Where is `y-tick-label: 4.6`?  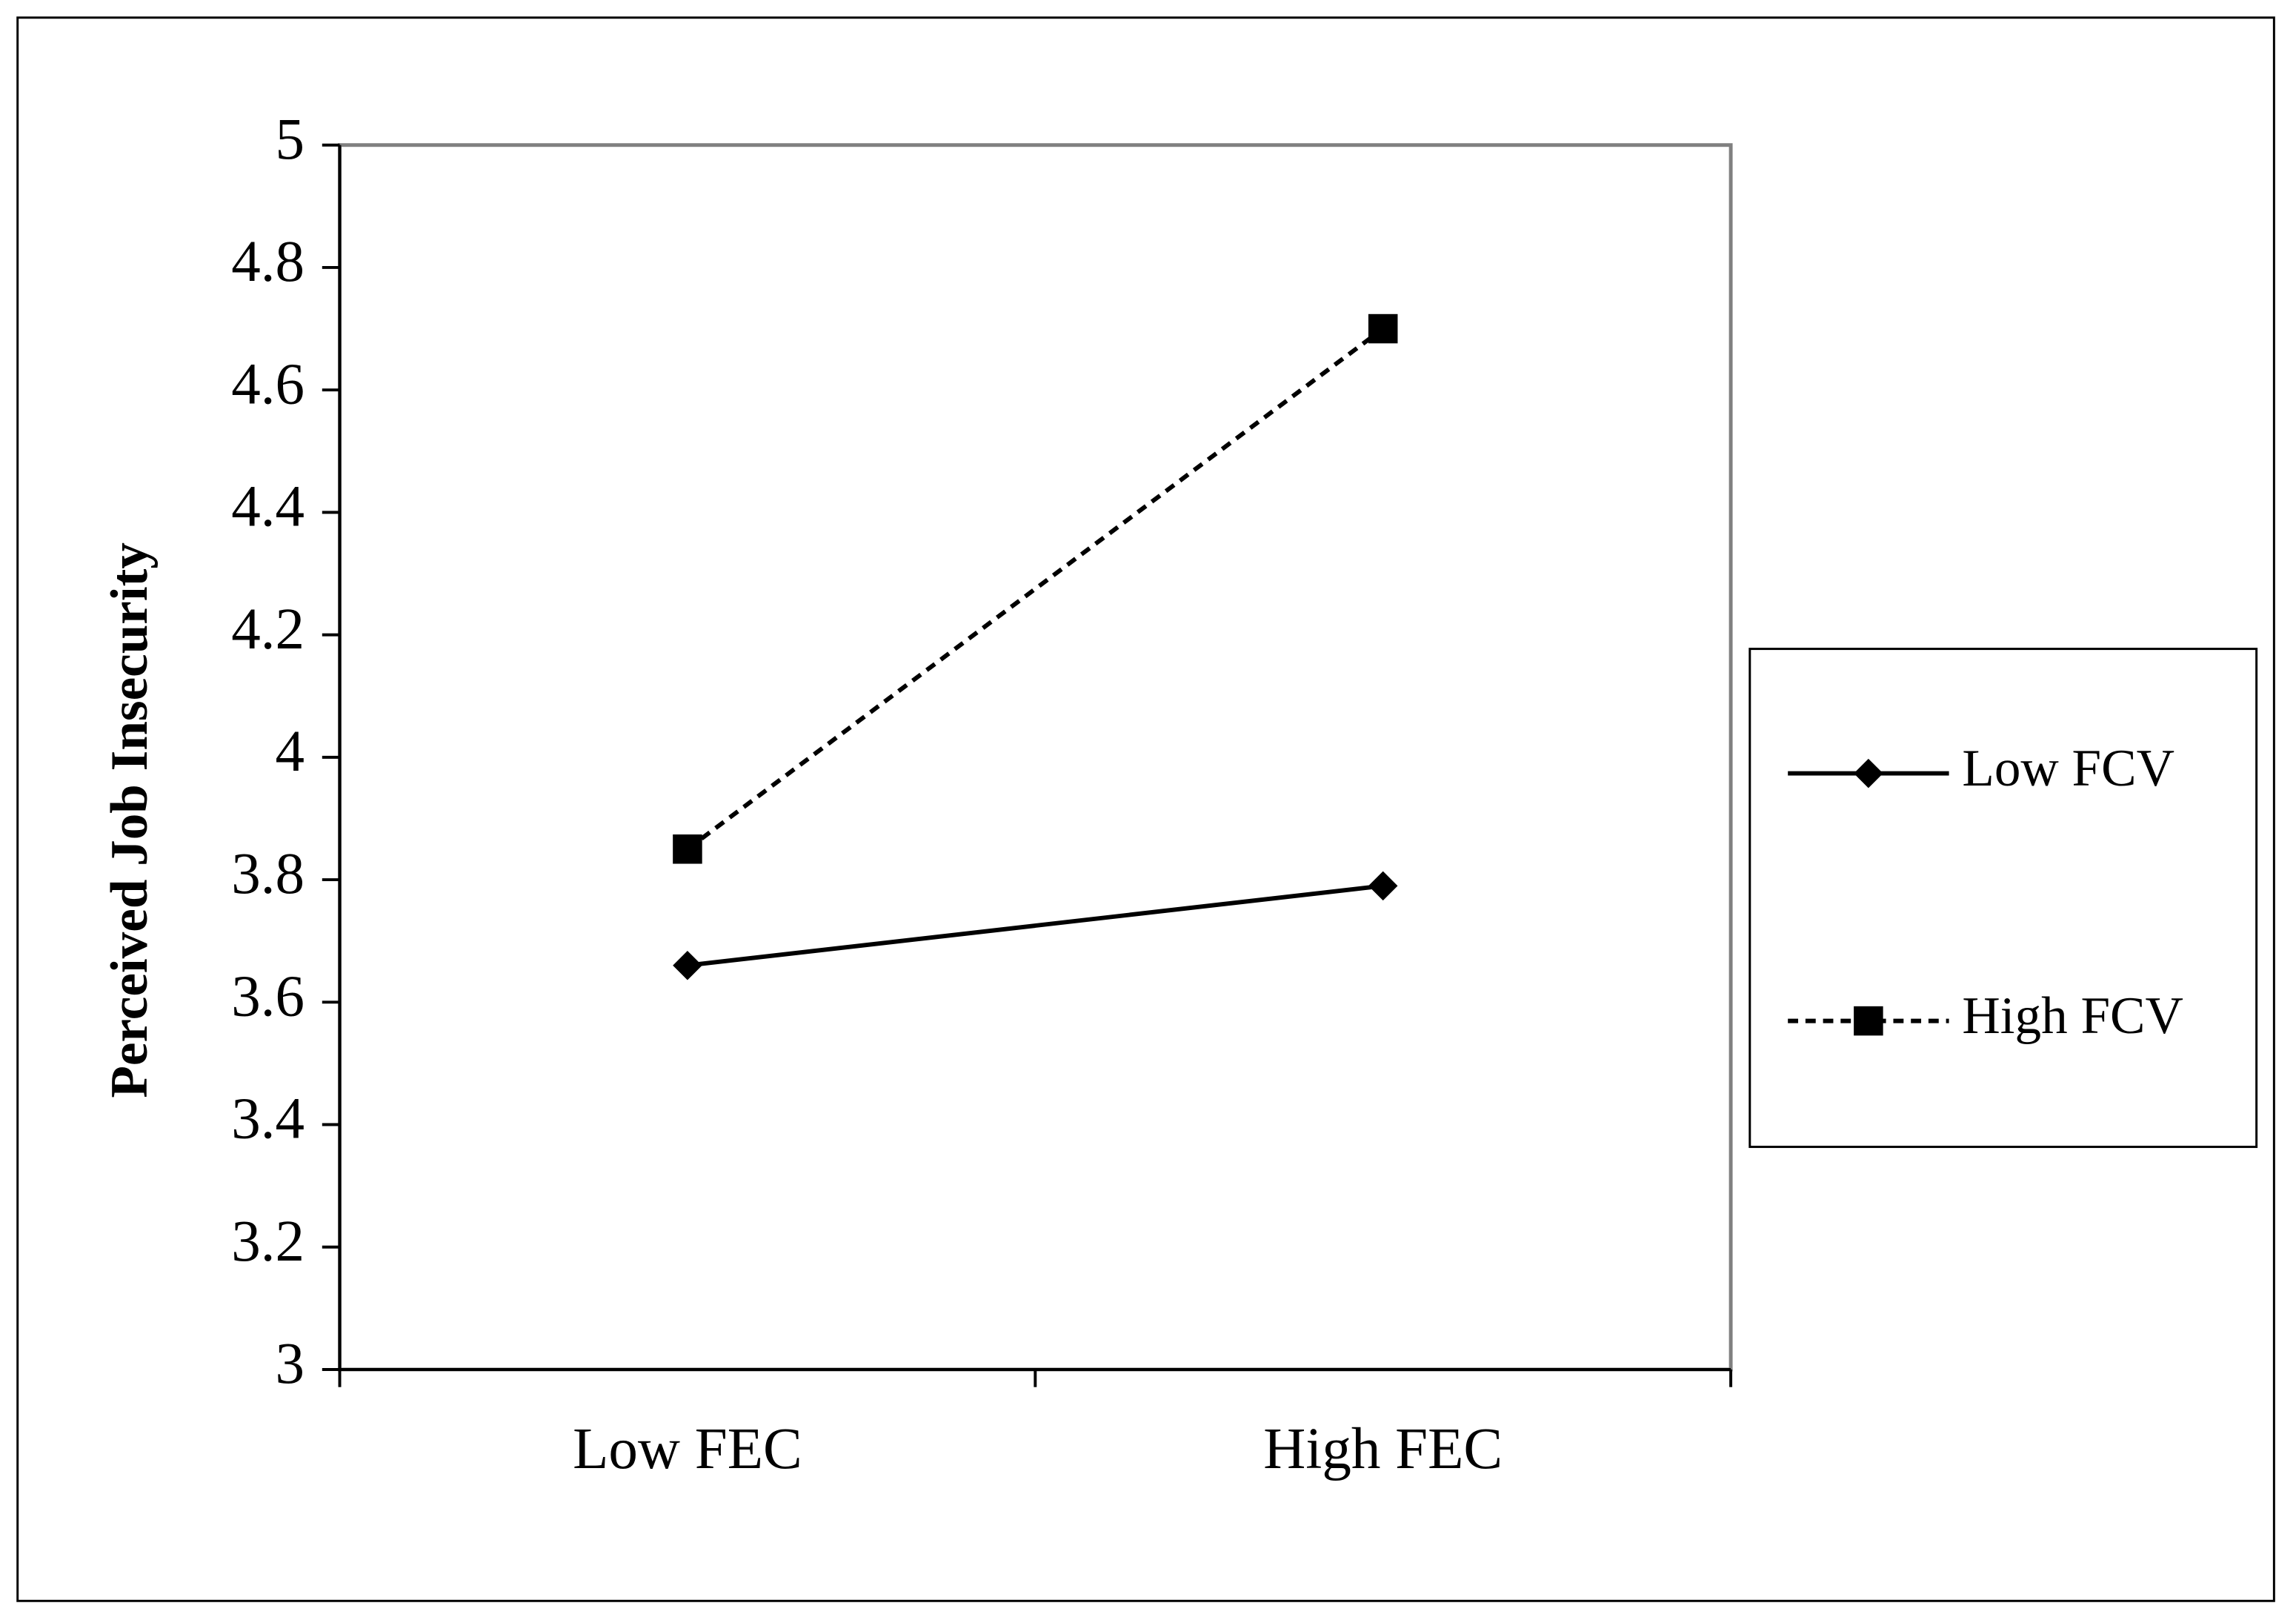
y-tick-label: 4.6 is located at coordinates (268, 384).